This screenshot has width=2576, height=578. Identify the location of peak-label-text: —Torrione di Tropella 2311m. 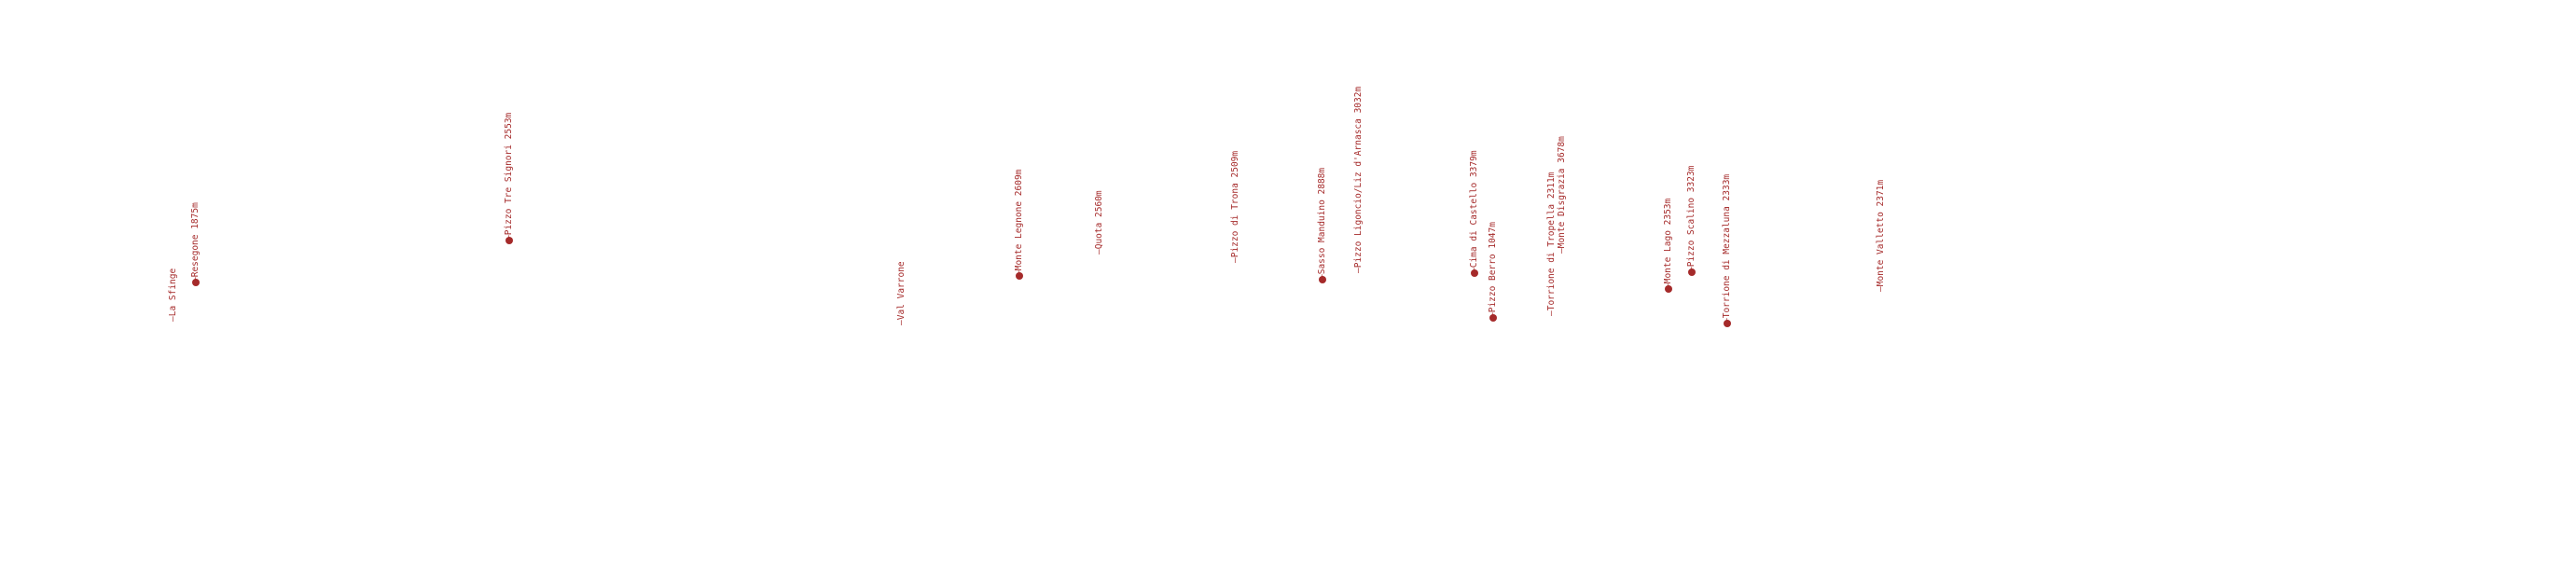
(1551, 244).